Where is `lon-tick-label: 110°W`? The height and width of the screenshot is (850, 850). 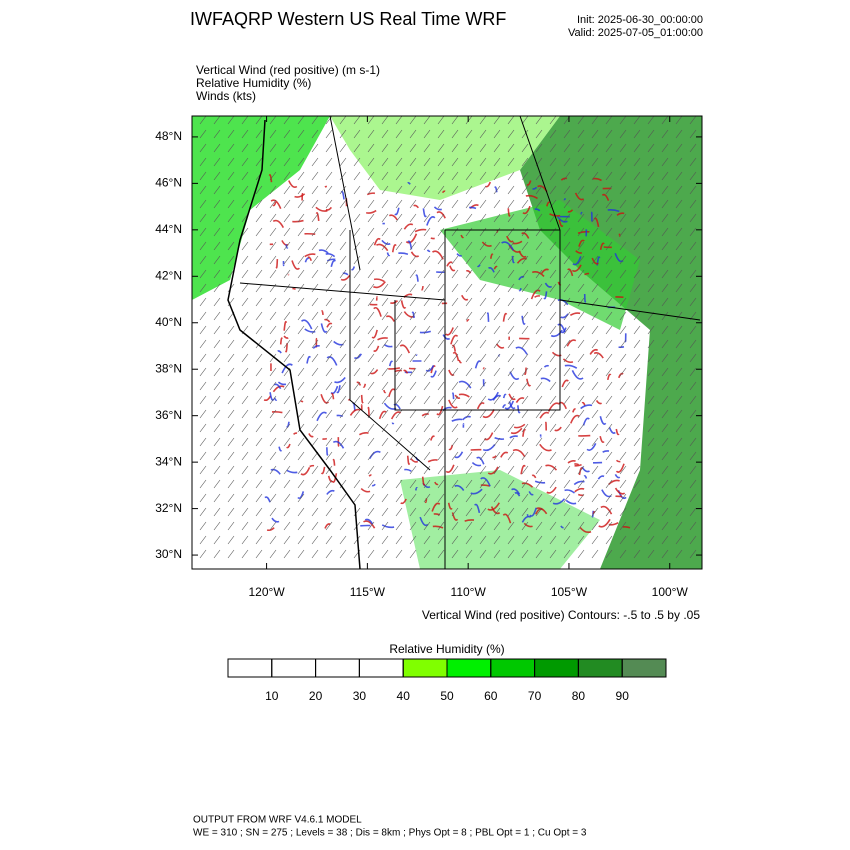
lon-tick-label: 110°W is located at coordinates (469, 592).